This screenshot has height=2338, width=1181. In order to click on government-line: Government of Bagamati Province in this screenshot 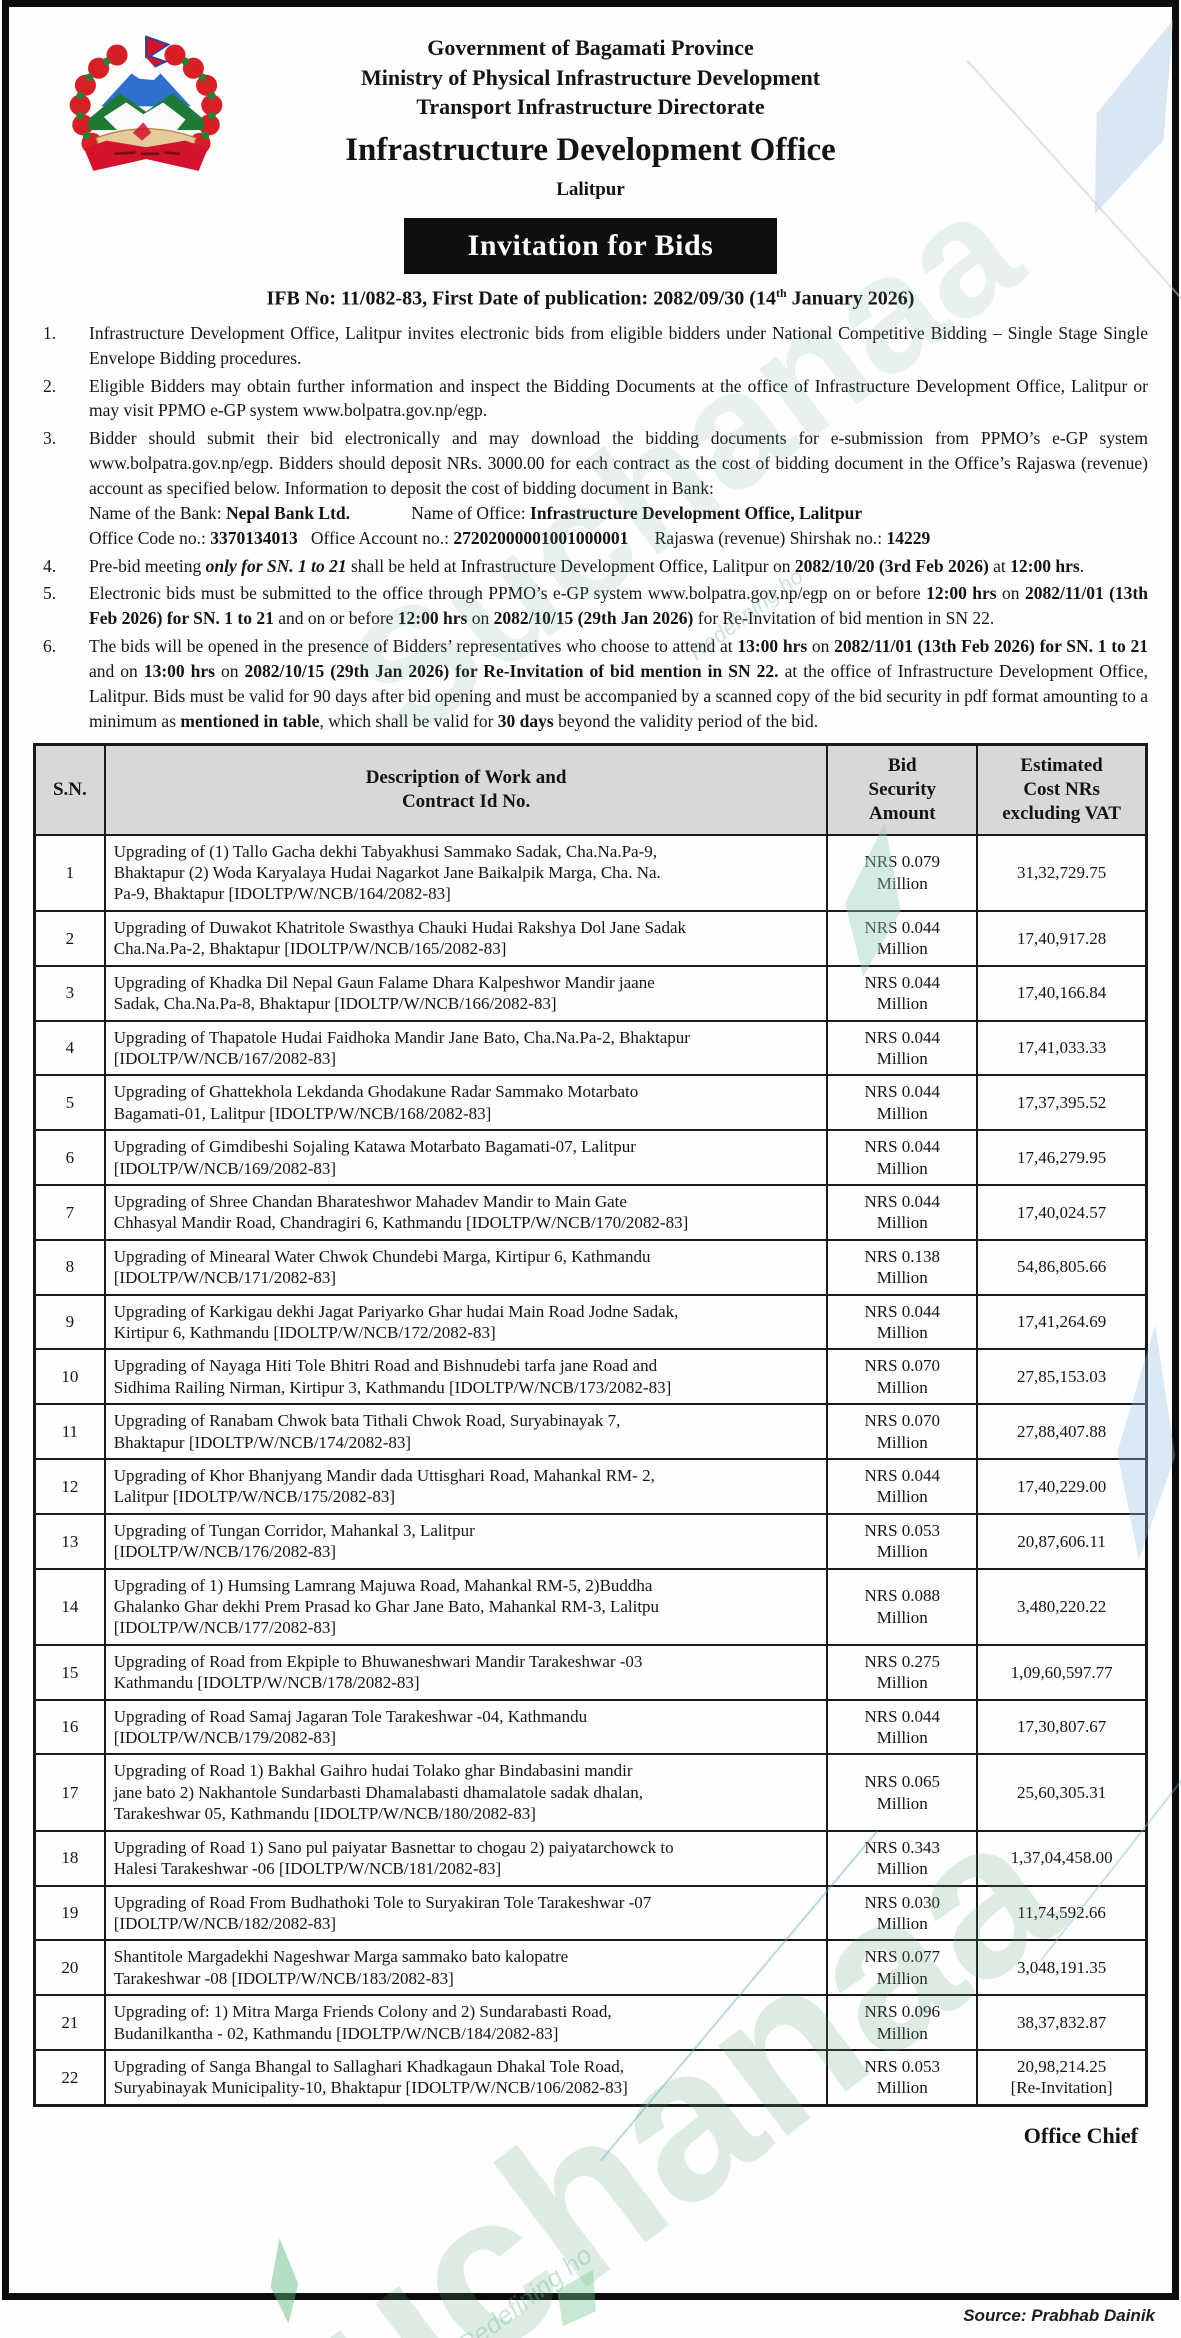, I will do `click(590, 47)`.